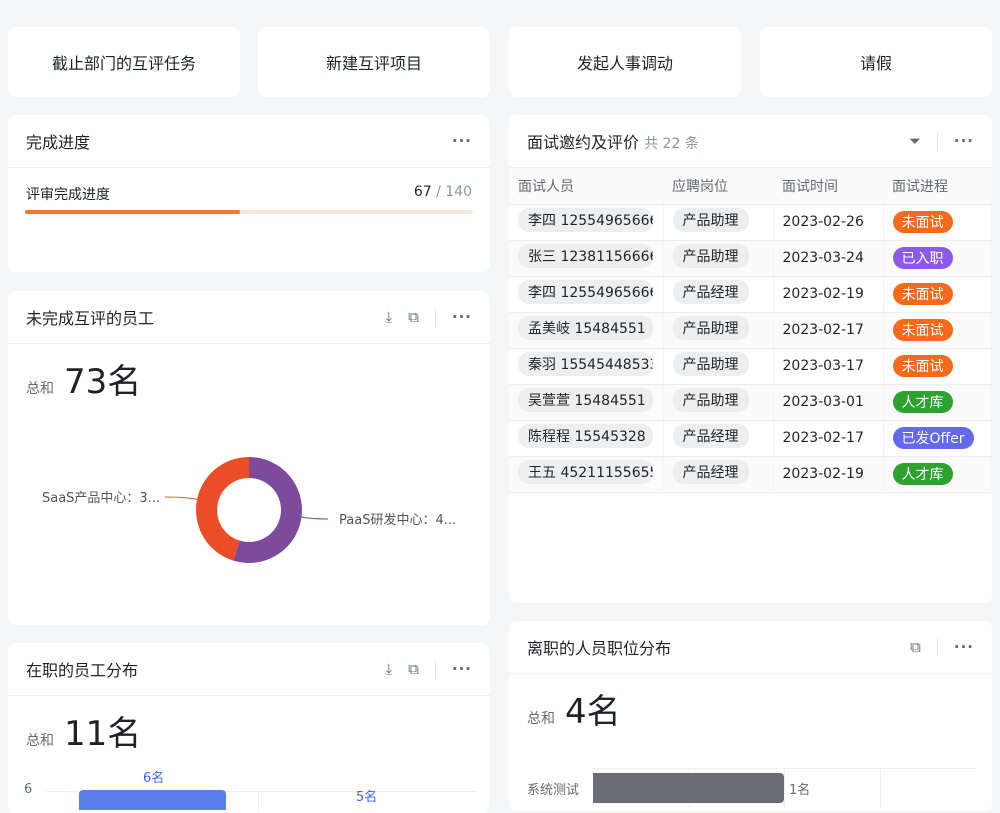 The image size is (1000, 813). Describe the element at coordinates (586, 186) in the screenshot. I see `column-header: 面试人员` at that location.